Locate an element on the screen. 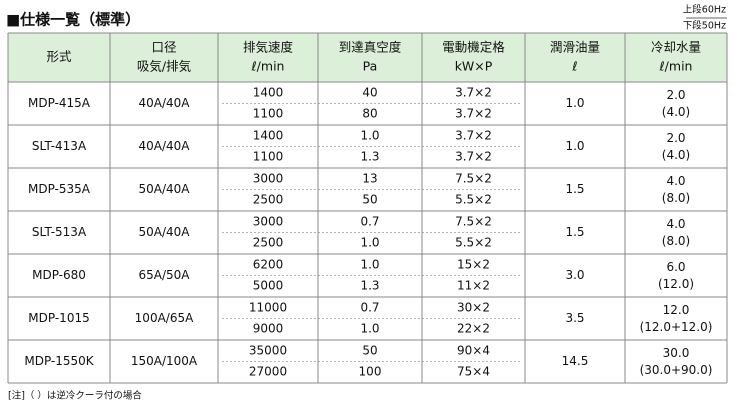 The height and width of the screenshot is (403, 734). cell: 40 is located at coordinates (369, 93).